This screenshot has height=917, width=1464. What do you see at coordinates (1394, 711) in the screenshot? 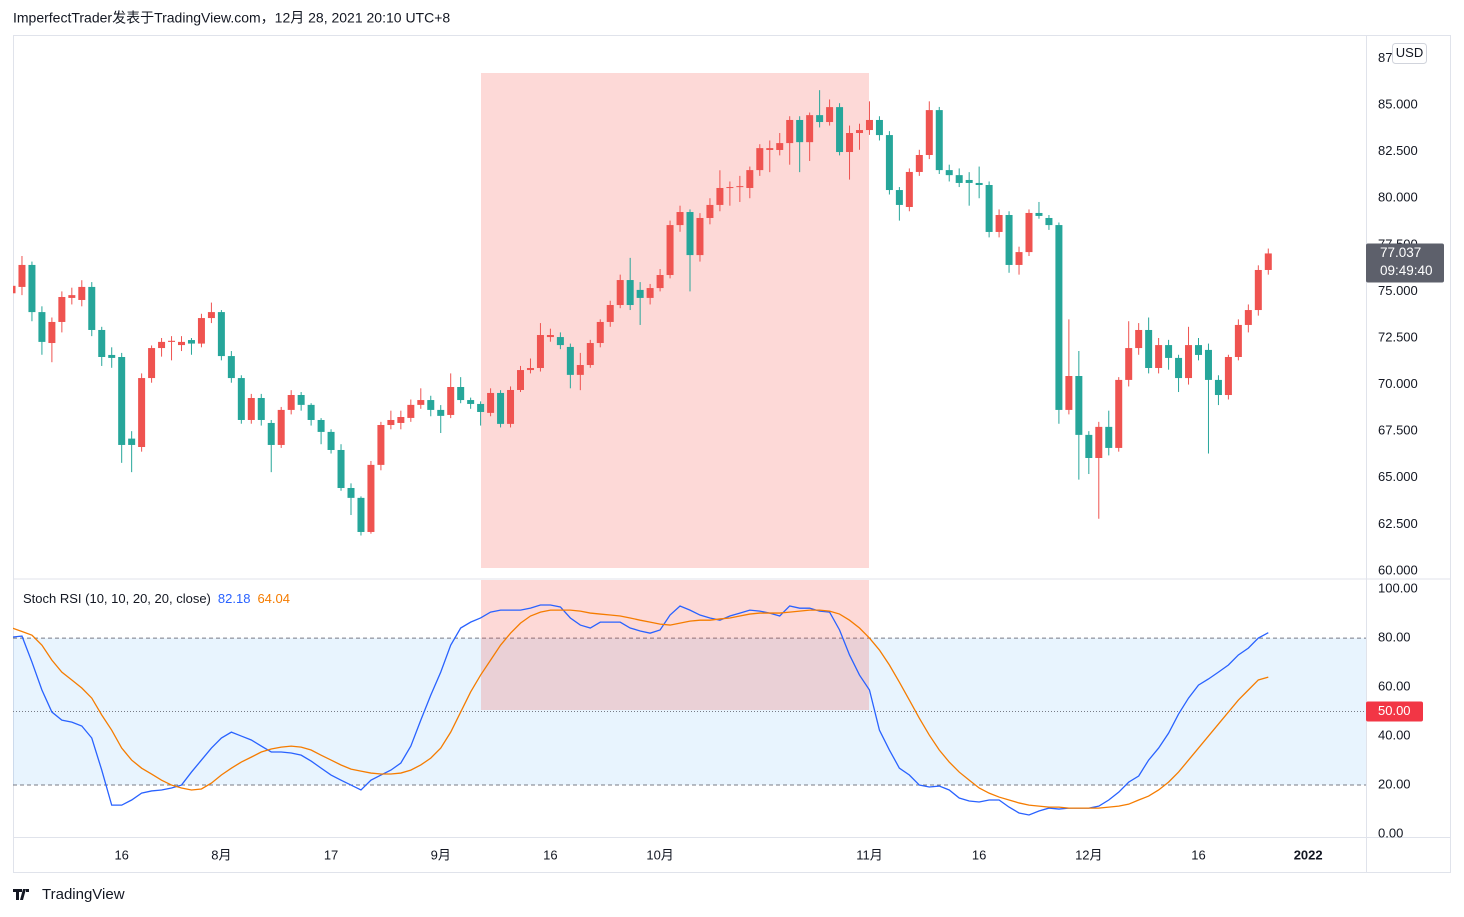
I see `level-tag` at bounding box center [1394, 711].